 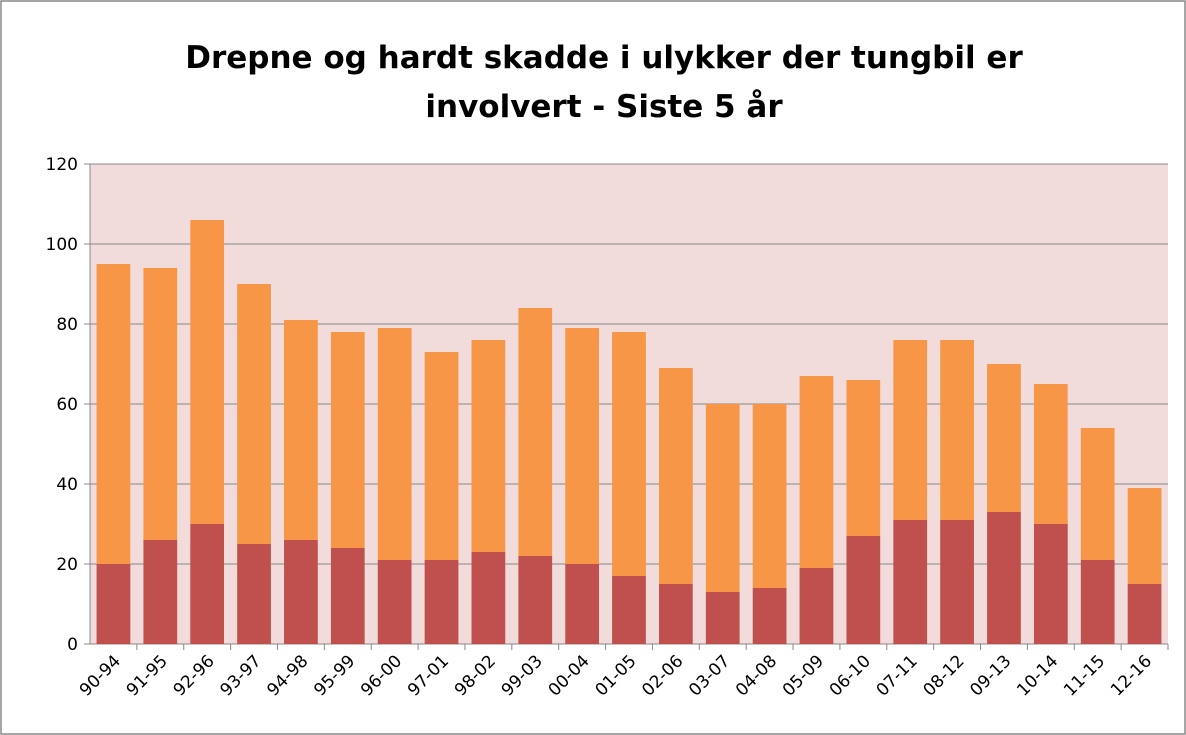 I want to click on y-tick-label: 20, so click(x=67, y=565).